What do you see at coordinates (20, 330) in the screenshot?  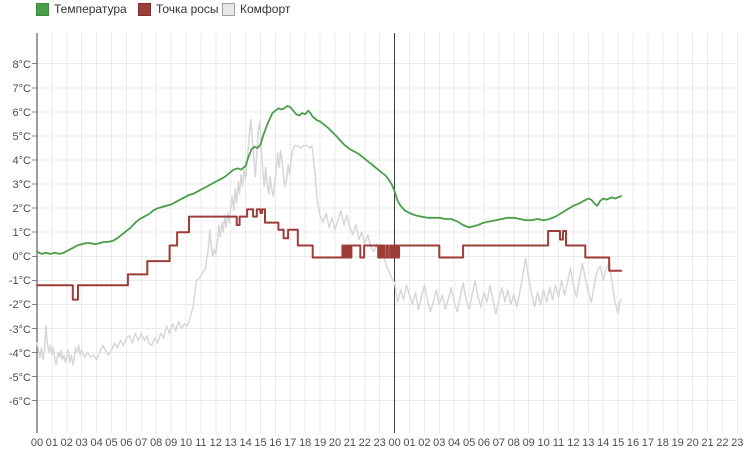 I see `y-axis-label: -3°C` at bounding box center [20, 330].